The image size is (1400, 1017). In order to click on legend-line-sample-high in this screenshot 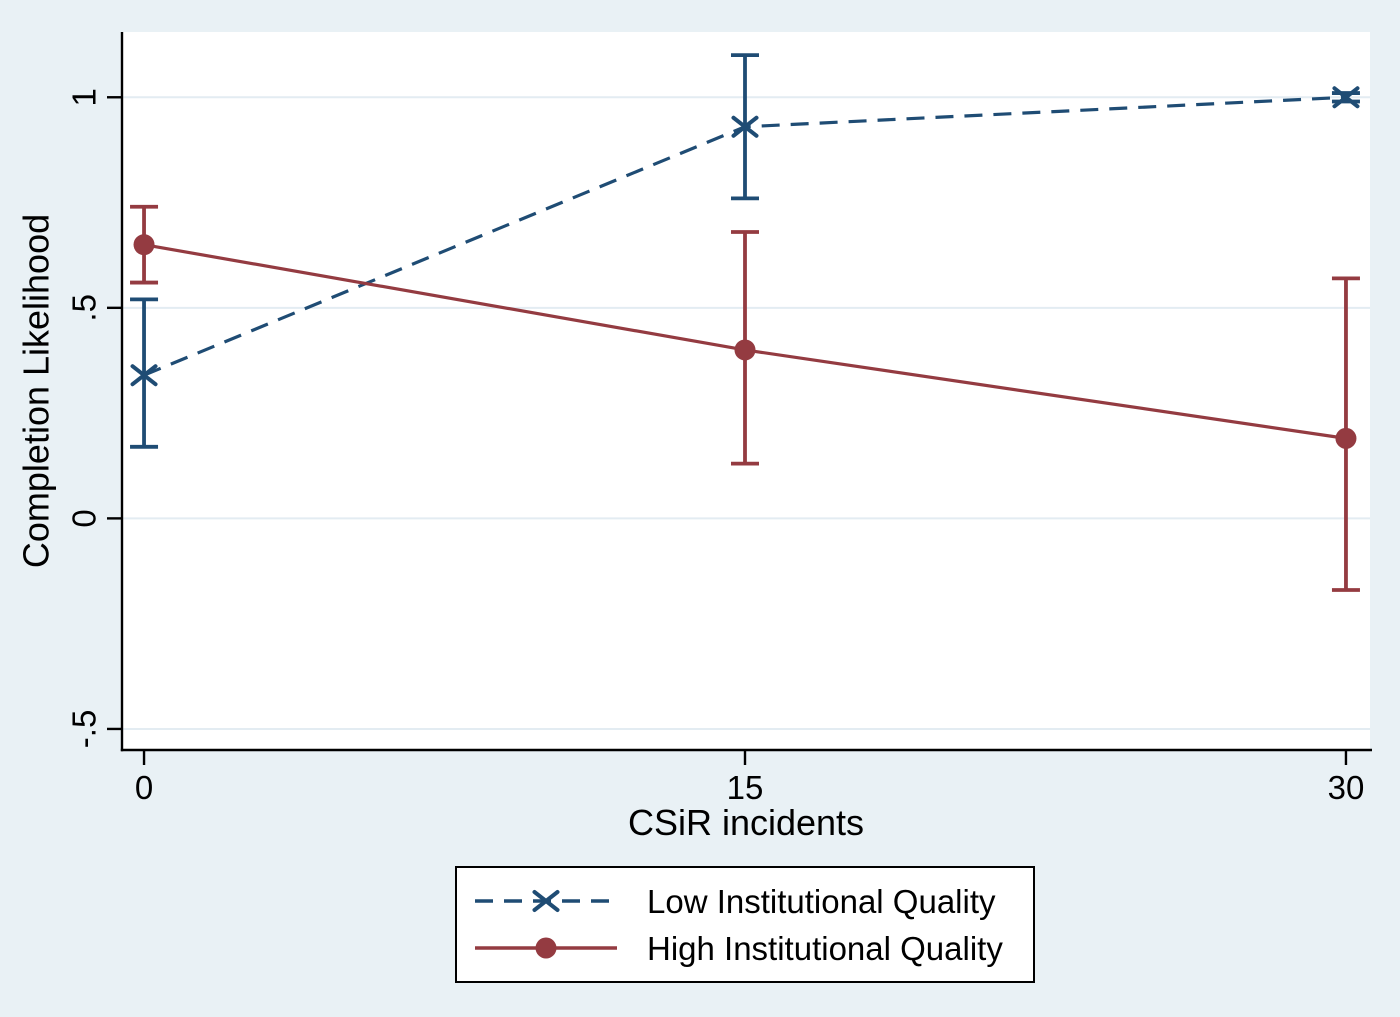, I will do `click(546, 948)`.